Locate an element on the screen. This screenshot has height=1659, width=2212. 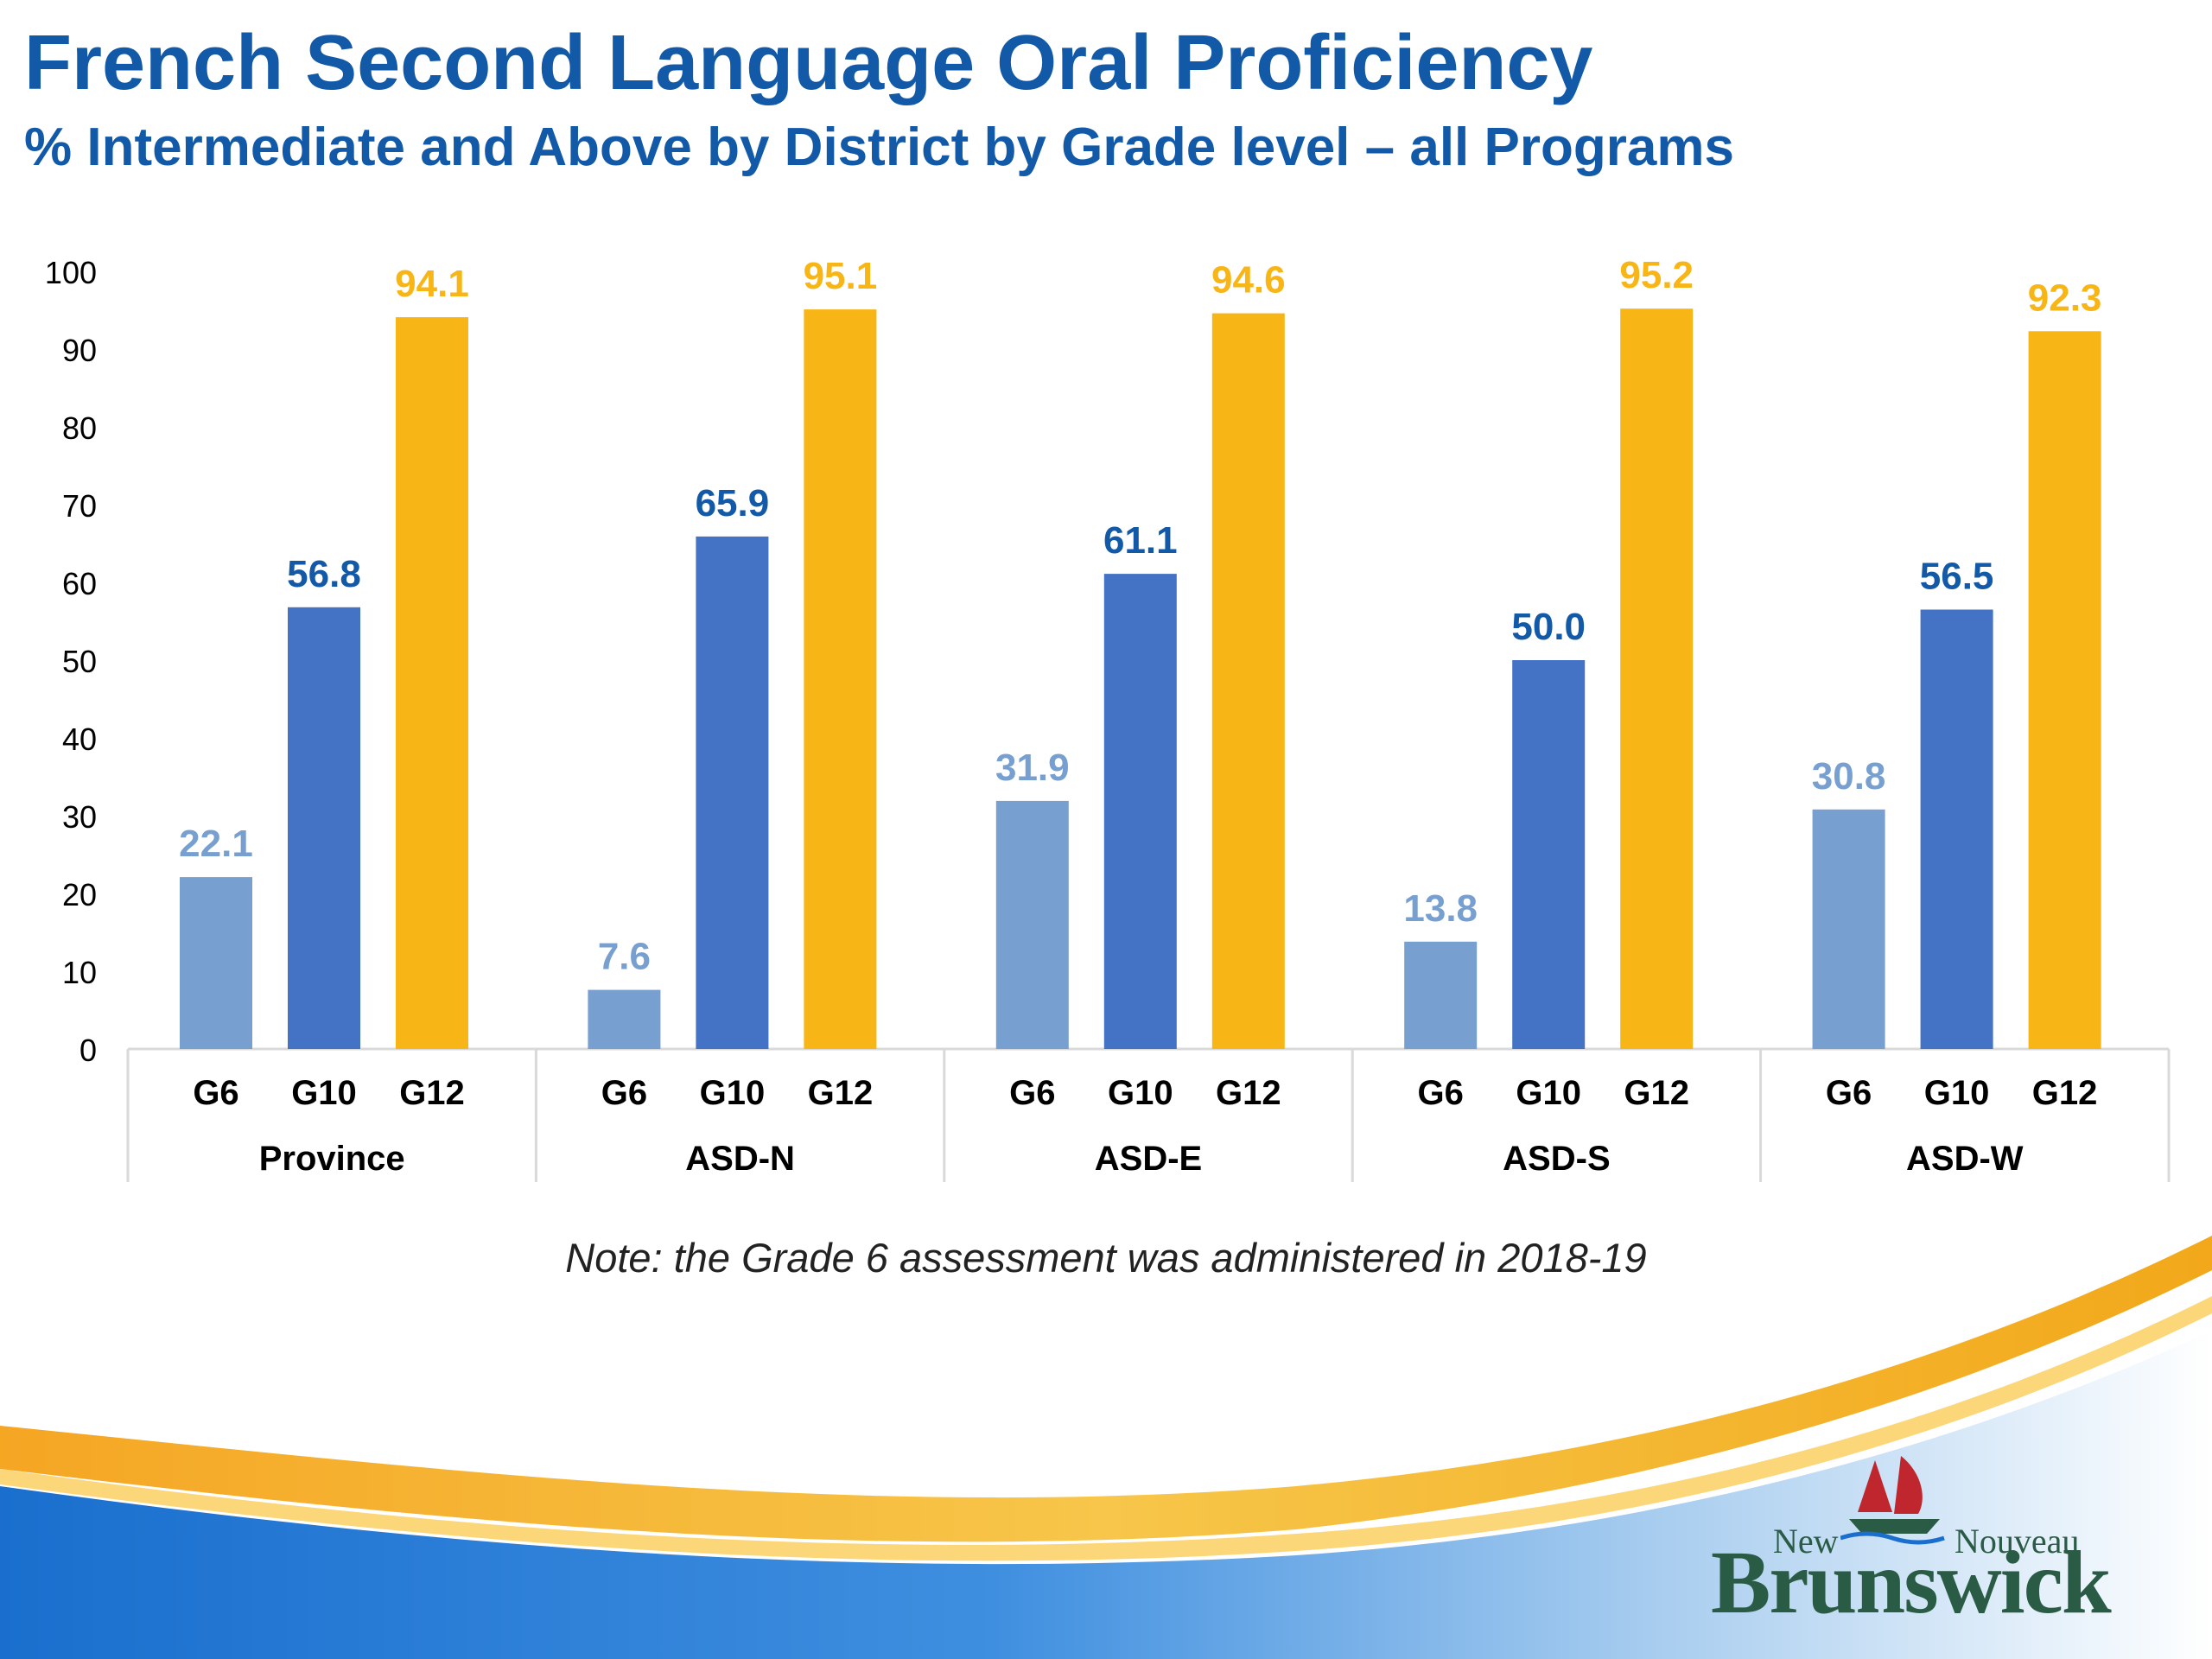
data-label: 65.9 is located at coordinates (733, 503).